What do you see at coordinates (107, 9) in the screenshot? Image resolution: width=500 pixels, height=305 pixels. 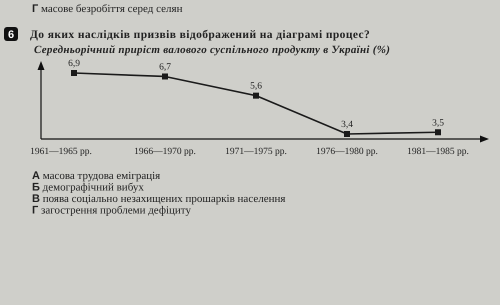 I see `text: Г масове безробіття серед селян` at bounding box center [107, 9].